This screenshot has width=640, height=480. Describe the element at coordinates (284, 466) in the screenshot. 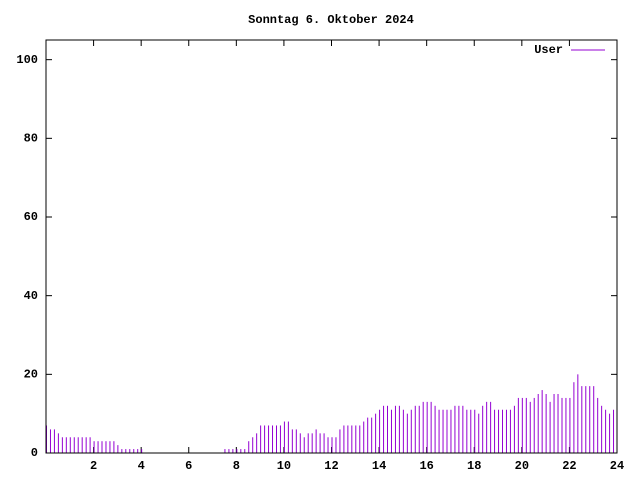

I see `x-tick-label: 10` at that location.